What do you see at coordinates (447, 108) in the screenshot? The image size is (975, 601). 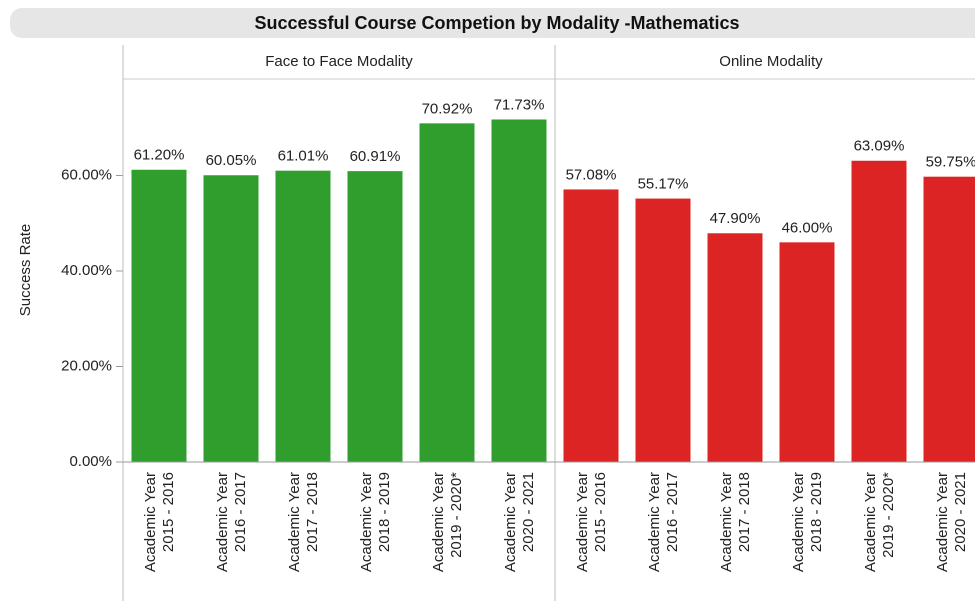 I see `value-label: 70.92%` at bounding box center [447, 108].